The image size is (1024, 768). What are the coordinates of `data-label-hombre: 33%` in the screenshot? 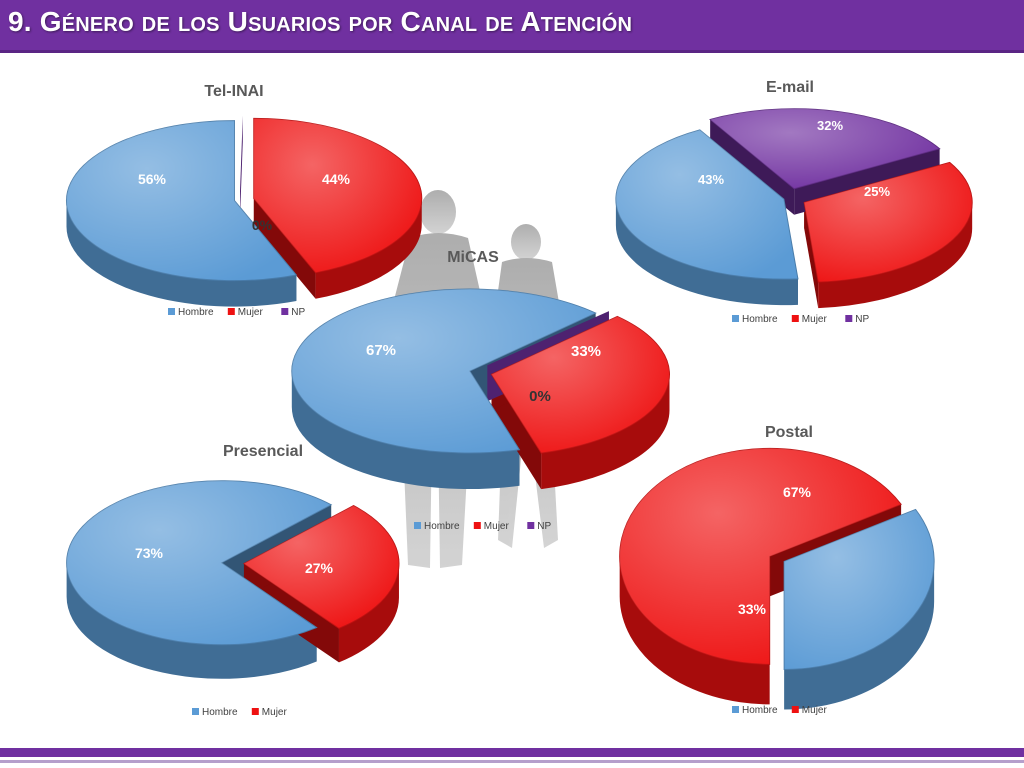 It's located at (752, 609).